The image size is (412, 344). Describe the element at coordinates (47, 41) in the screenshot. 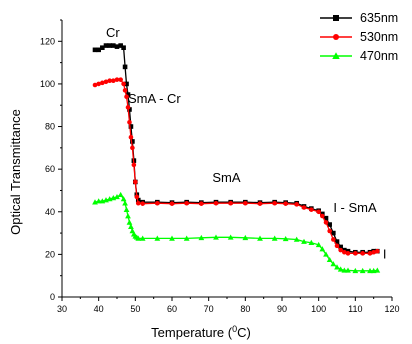

I see `y-tick-label: 120` at that location.